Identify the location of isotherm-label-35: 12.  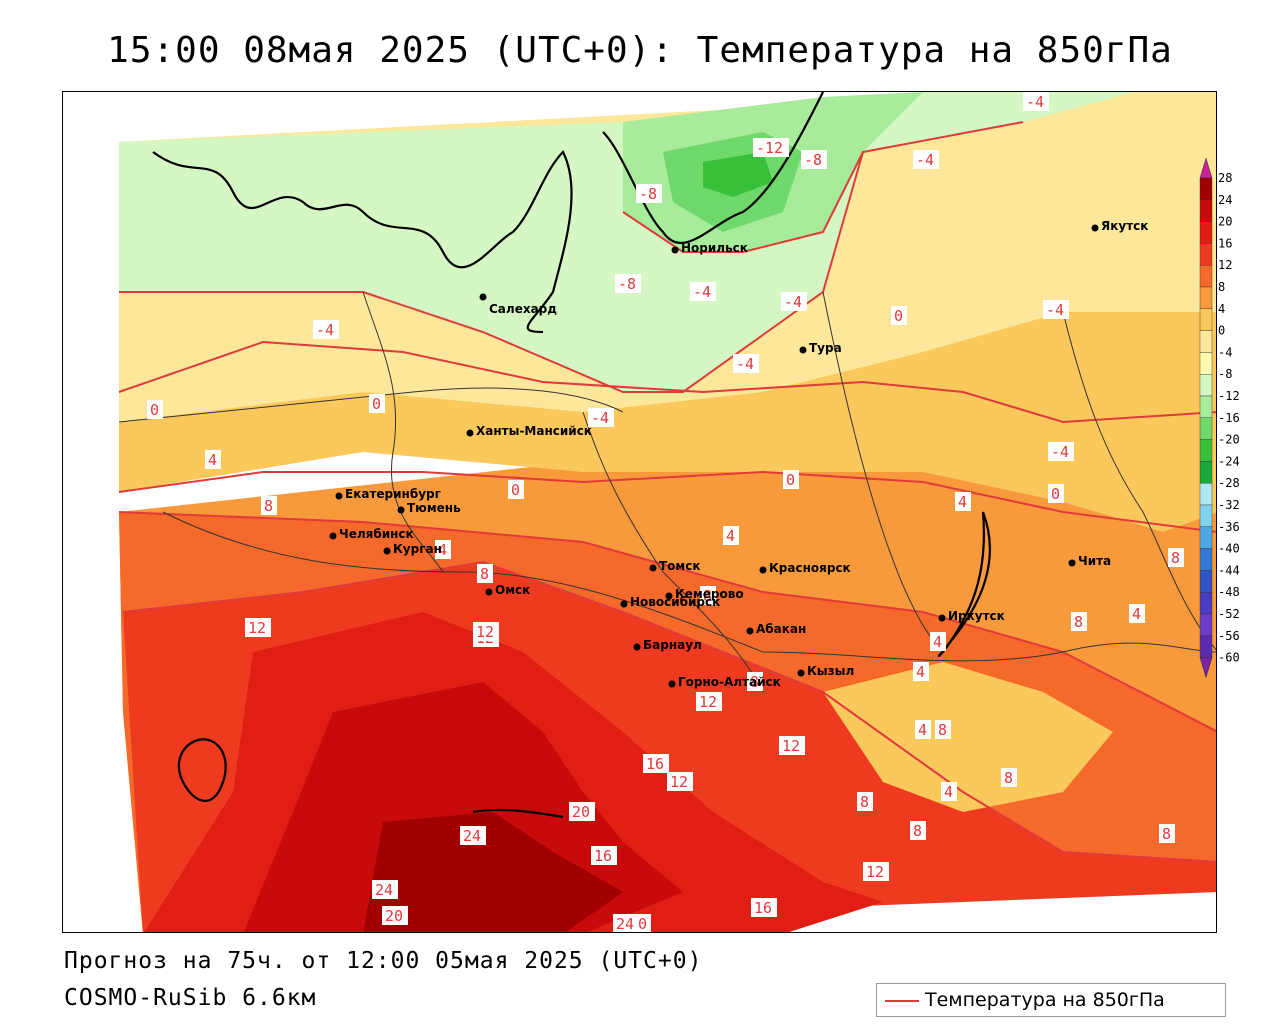
(486, 631).